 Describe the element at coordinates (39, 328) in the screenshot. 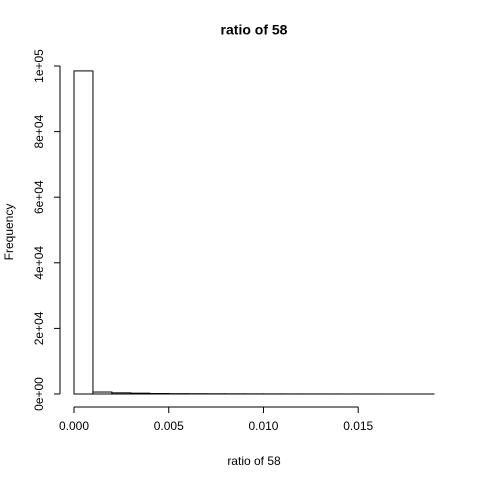

I see `y-tick-label: 2e+04` at that location.